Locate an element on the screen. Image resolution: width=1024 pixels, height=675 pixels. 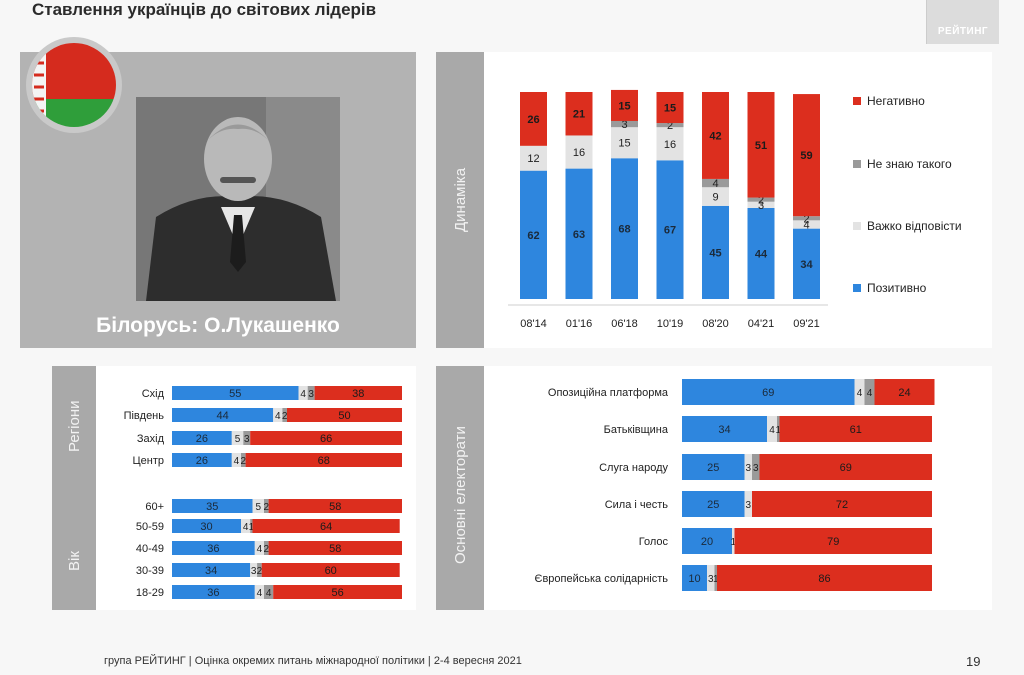
bar-важко-відповісти-голос is located at coordinates (733, 541).